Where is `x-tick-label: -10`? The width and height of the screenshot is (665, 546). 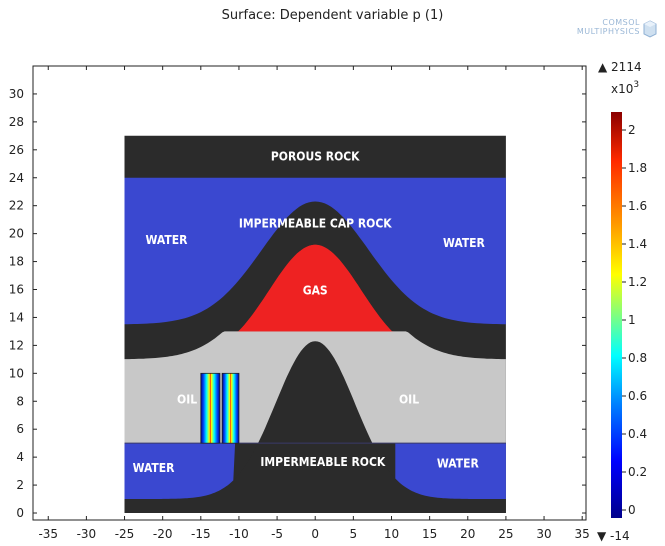
x-tick-label: -10 is located at coordinates (239, 534).